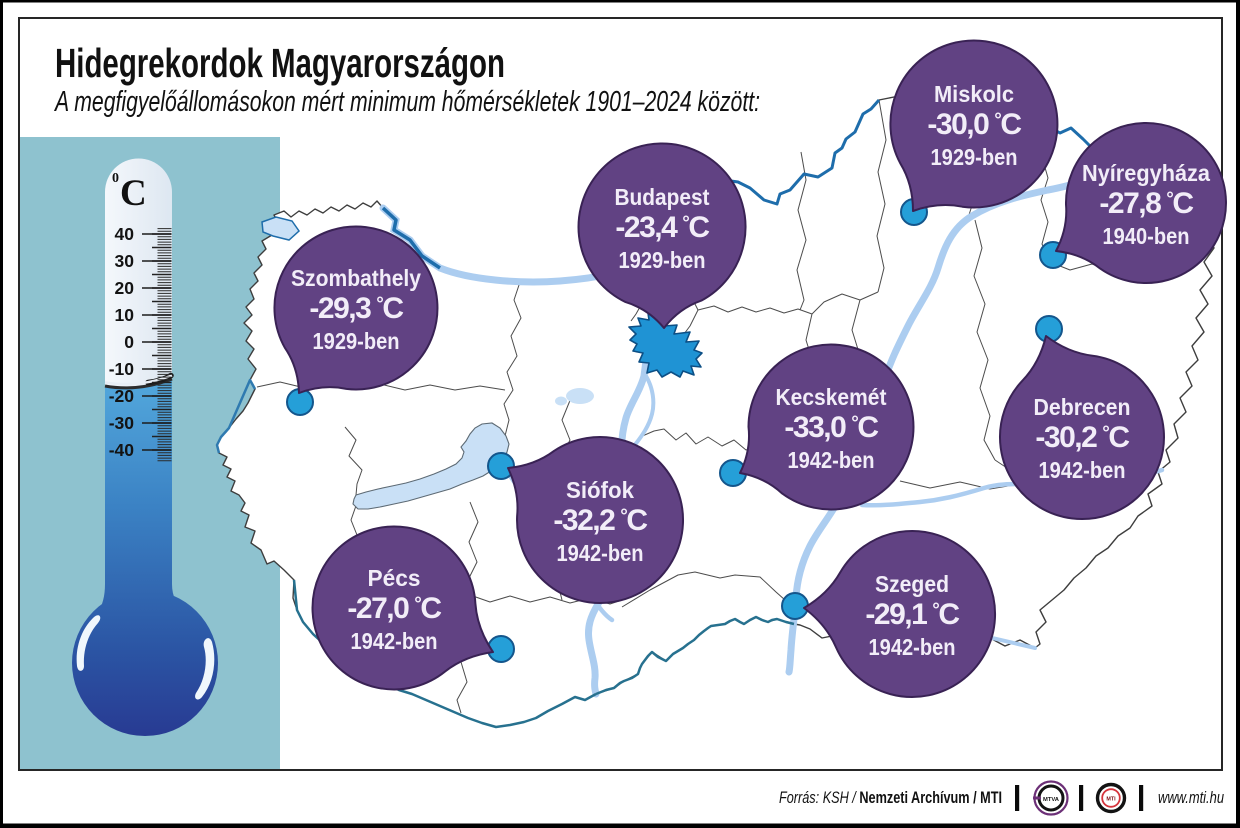  What do you see at coordinates (1051, 800) in the screenshot?
I see `svg-text: MTVA` at bounding box center [1051, 800].